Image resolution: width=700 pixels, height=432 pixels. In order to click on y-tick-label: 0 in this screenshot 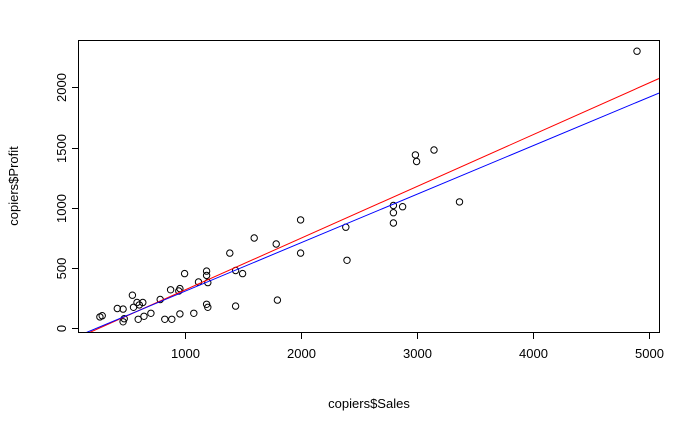, I will do `click(61, 328)`.